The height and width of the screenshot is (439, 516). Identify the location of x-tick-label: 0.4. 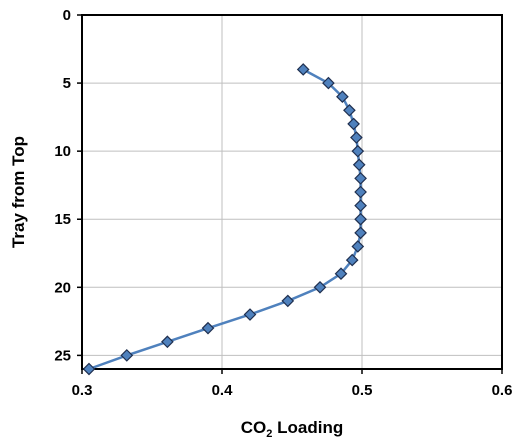
(223, 390).